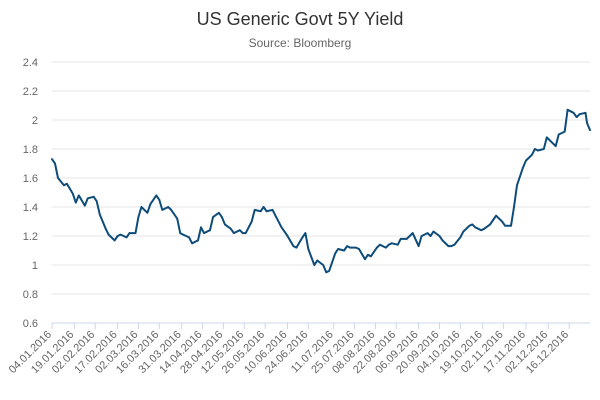 The width and height of the screenshot is (600, 400). Describe the element at coordinates (300, 43) in the screenshot. I see `chart-subtitle: Source: Bloomberg` at that location.